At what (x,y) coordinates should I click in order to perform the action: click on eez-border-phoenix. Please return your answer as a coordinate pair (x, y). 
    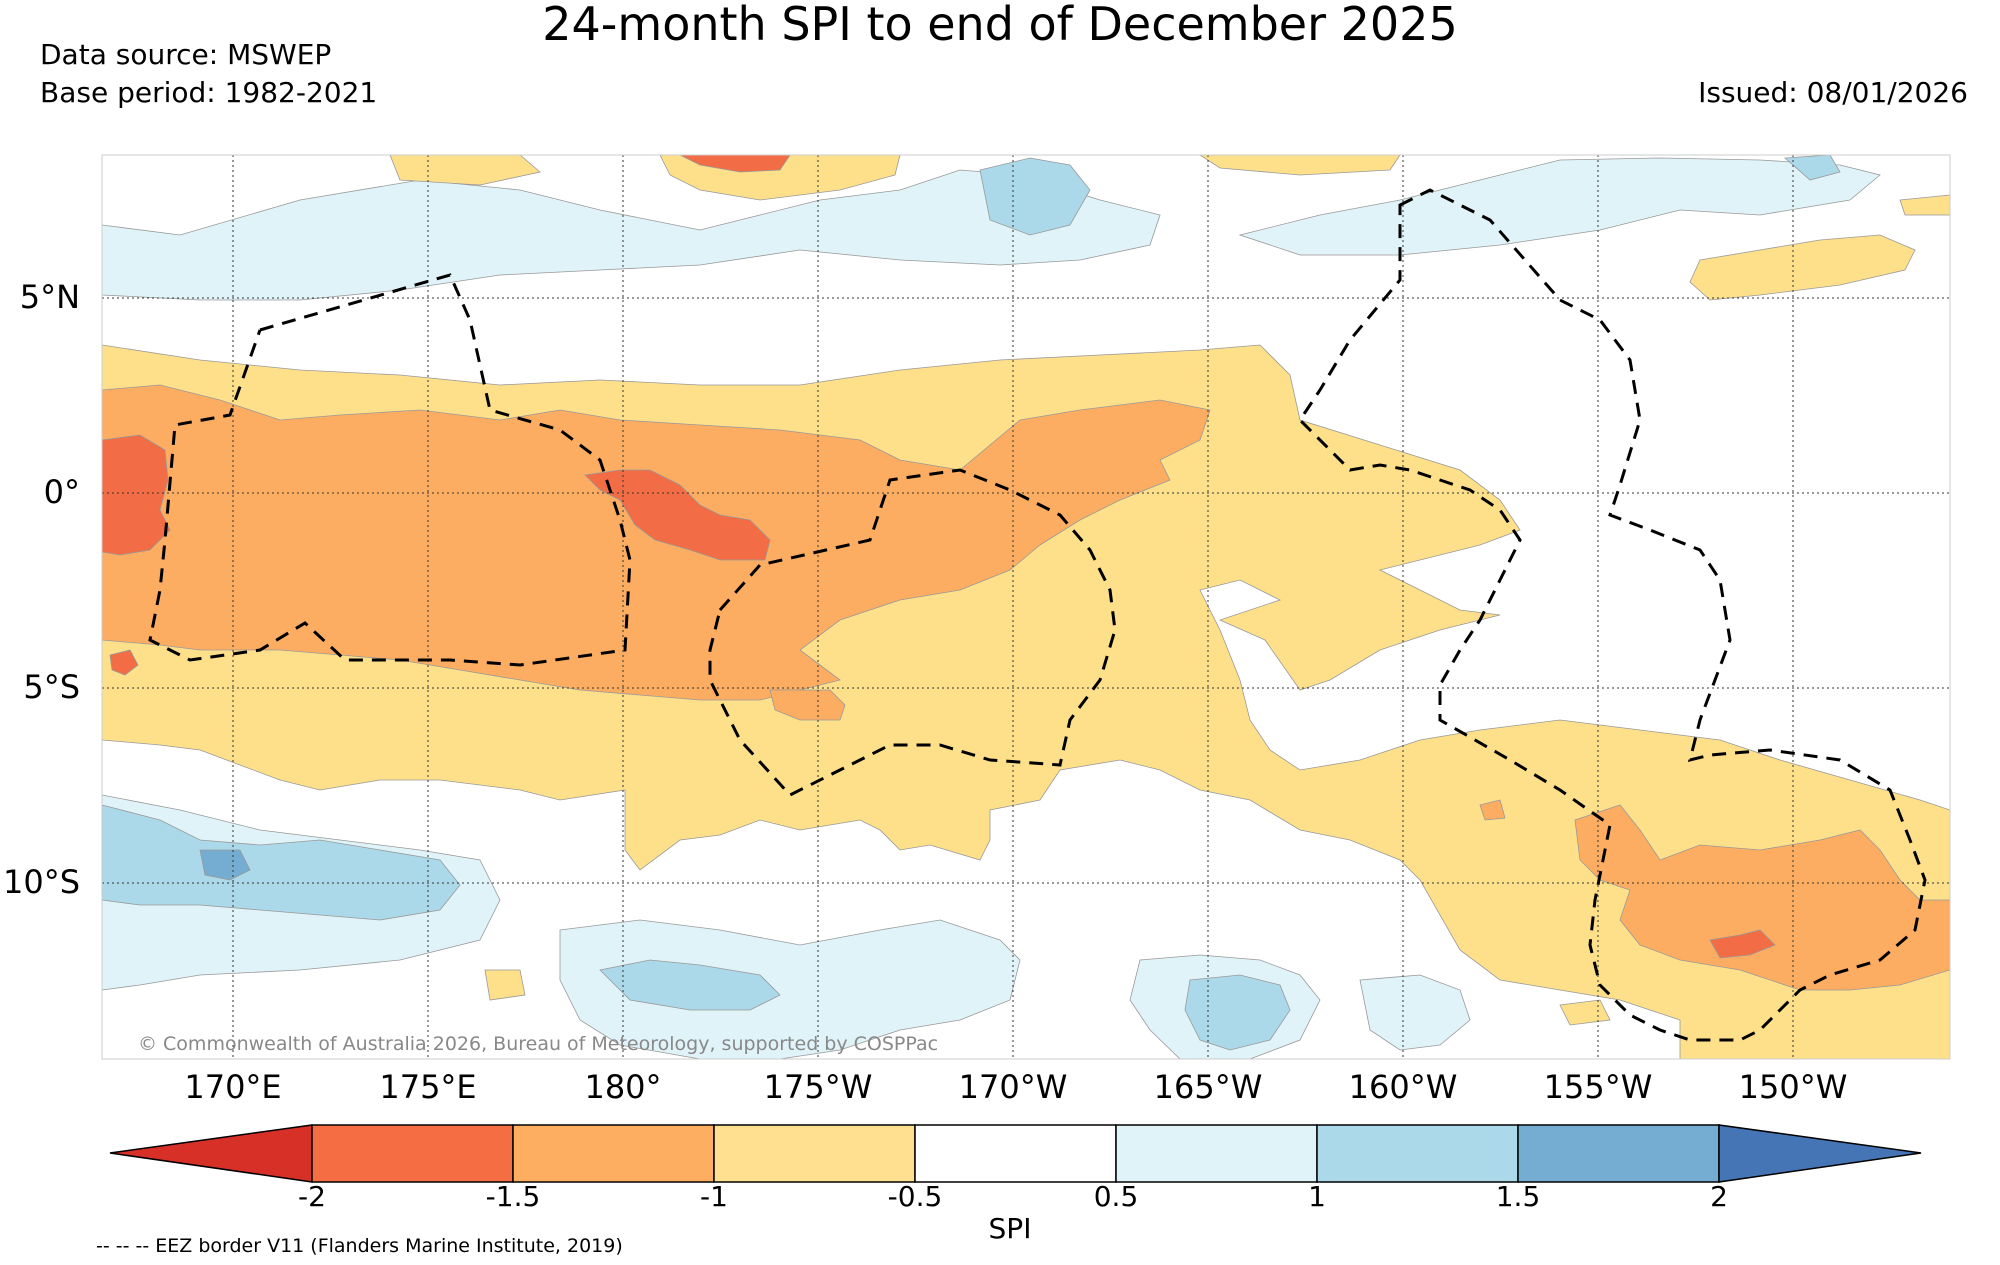
    Looking at the image, I should click on (912, 632).